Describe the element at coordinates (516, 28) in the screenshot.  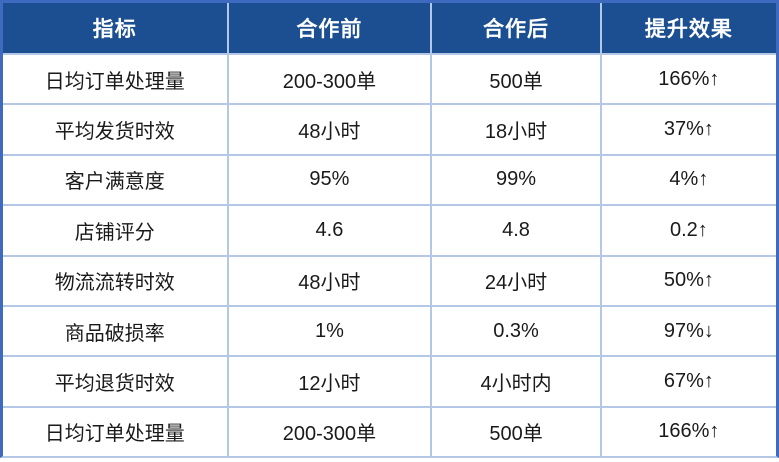
I see `column-header-after-cooperation: 合作后` at that location.